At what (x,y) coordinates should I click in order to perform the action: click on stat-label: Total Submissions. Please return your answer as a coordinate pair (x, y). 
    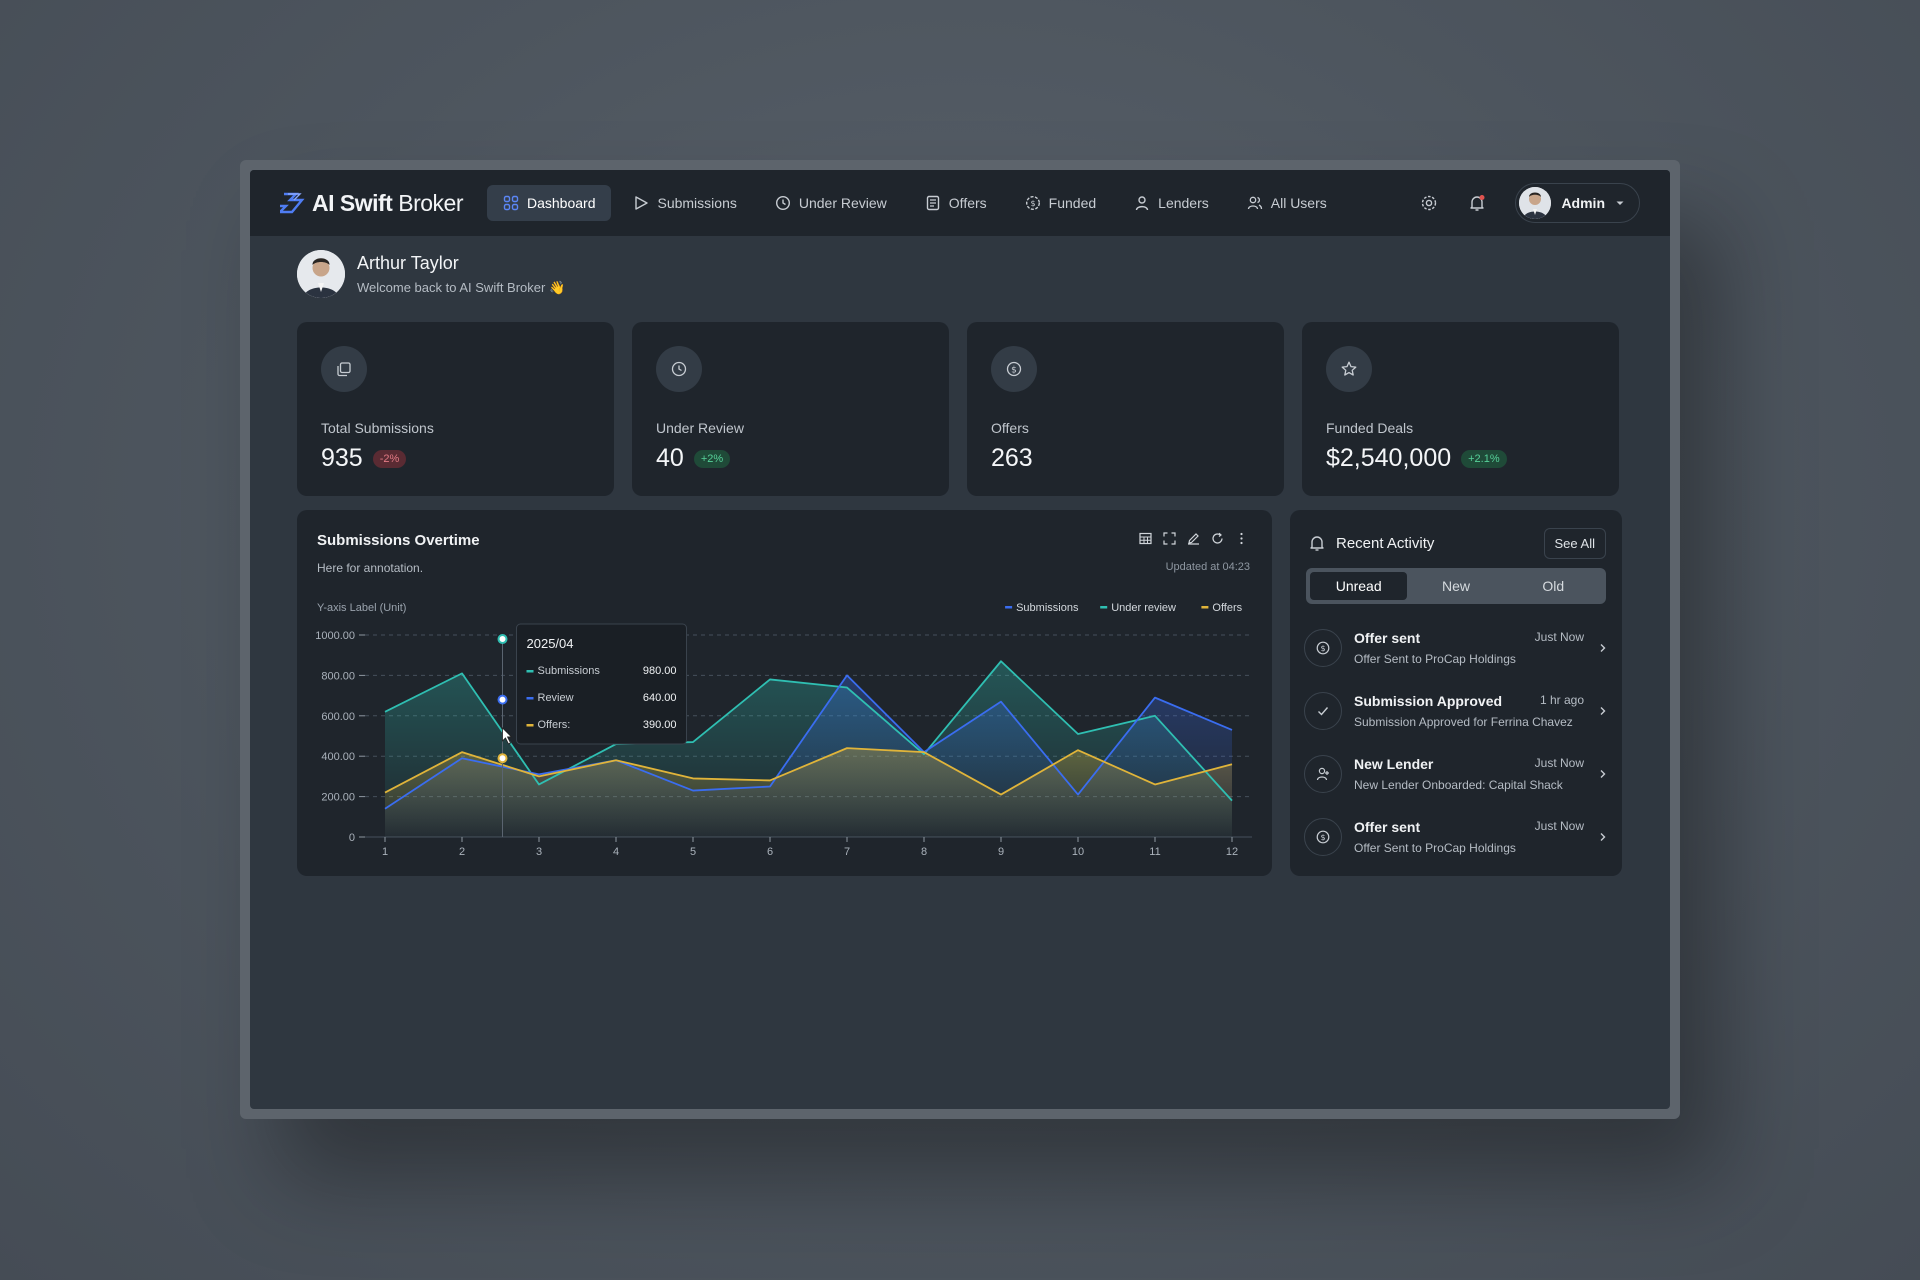
    Looking at the image, I should click on (377, 428).